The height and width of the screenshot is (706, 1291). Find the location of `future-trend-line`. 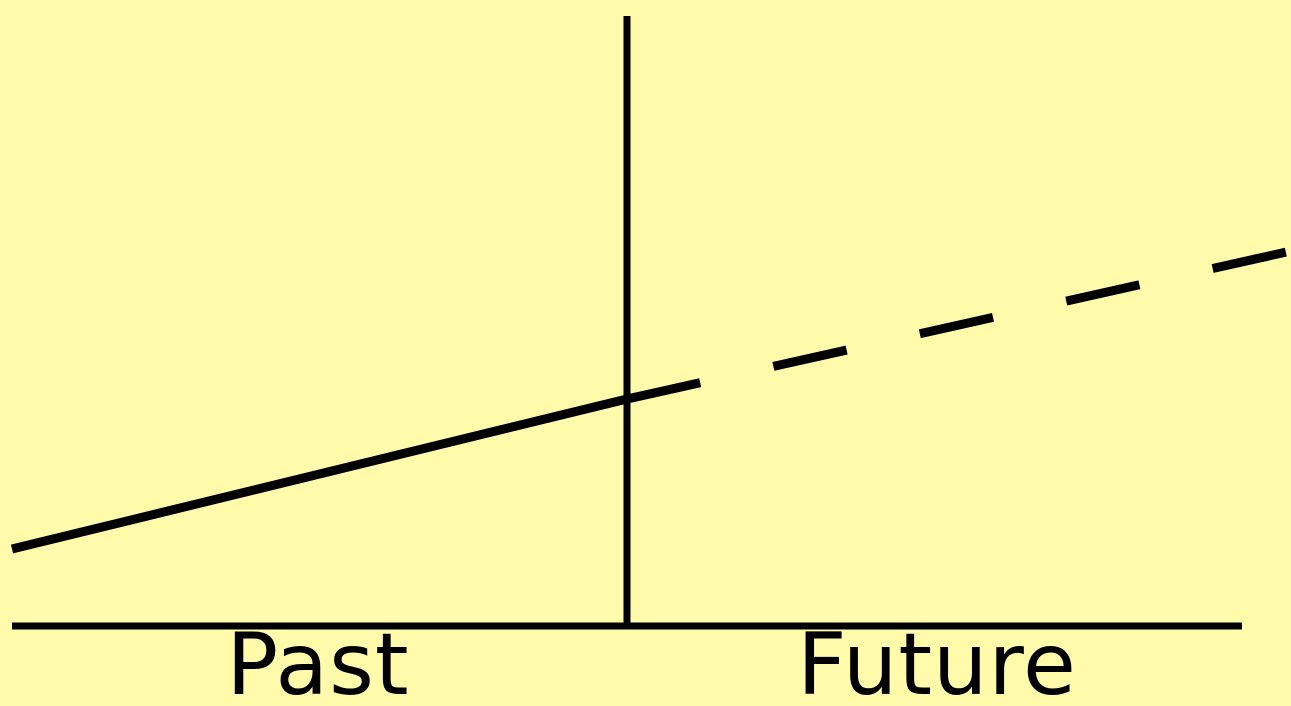

future-trend-line is located at coordinates (958, 325).